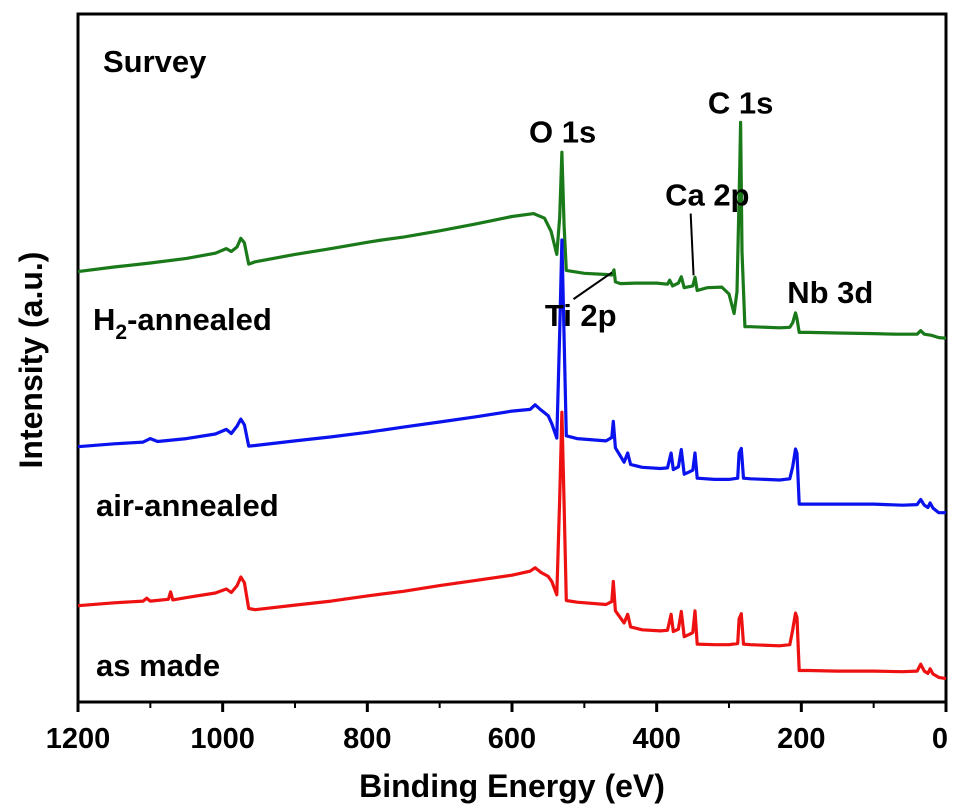 This screenshot has width=956, height=807. I want to click on peak-label-ti-2p: Ti 2p, so click(581, 315).